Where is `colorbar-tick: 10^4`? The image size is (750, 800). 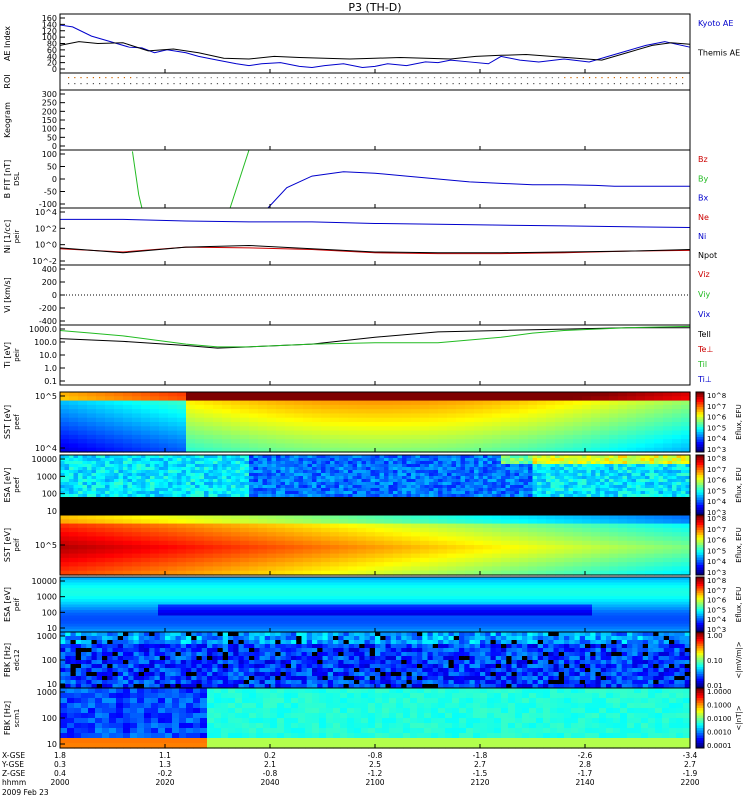
colorbar-tick: 10^4 is located at coordinates (717, 439).